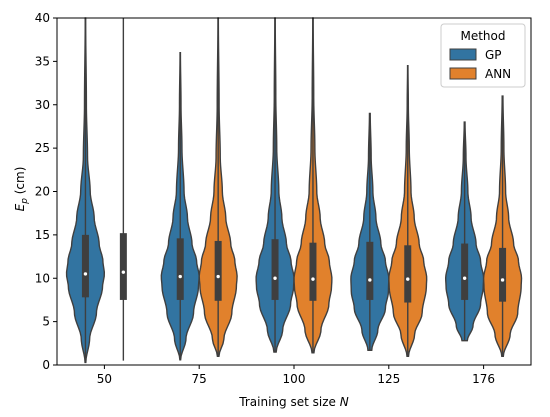  Describe the element at coordinates (21, 189) in the screenshot. I see `y-axis-label: Ep (cm)` at that location.